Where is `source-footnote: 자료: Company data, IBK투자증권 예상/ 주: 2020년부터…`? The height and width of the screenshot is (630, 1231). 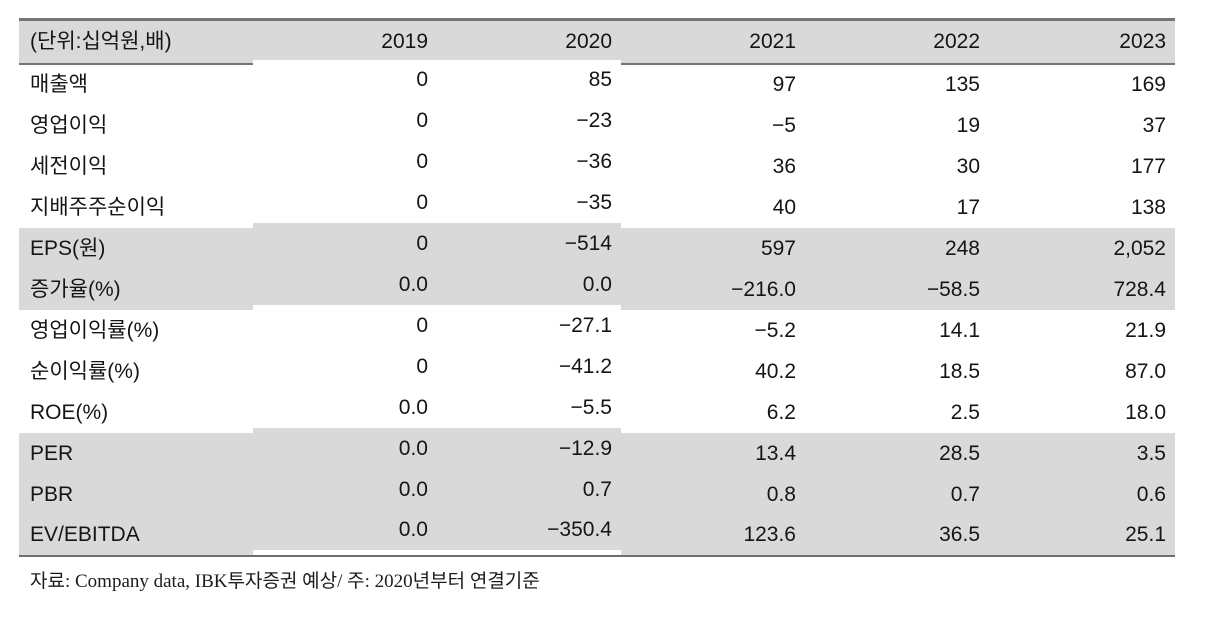
source-footnote: 자료: Company data, IBK투자증권 예상/ 주: 2020년부터… is located at coordinates (285, 581).